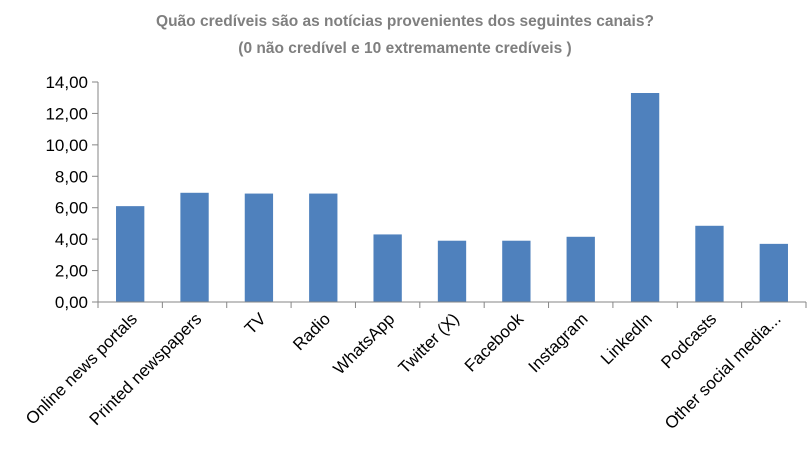 The height and width of the screenshot is (472, 811). What do you see at coordinates (71, 208) in the screenshot?
I see `y-tick-label: 6,00` at bounding box center [71, 208].